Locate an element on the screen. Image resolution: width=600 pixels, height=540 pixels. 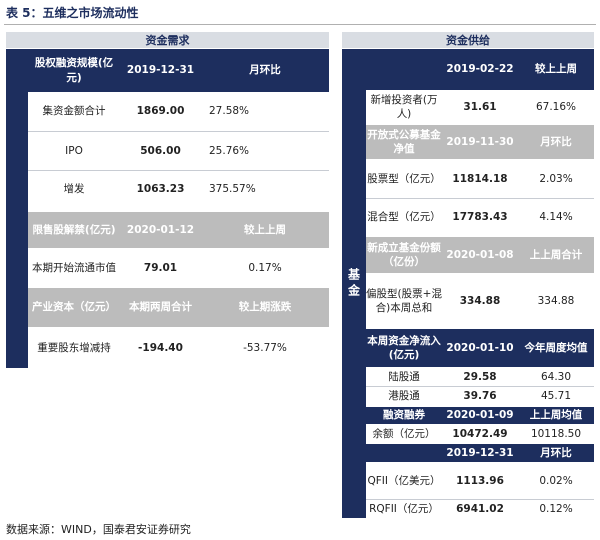
equity-financing-label: 股权融资规模(亿元) is located at coordinates (74, 70).